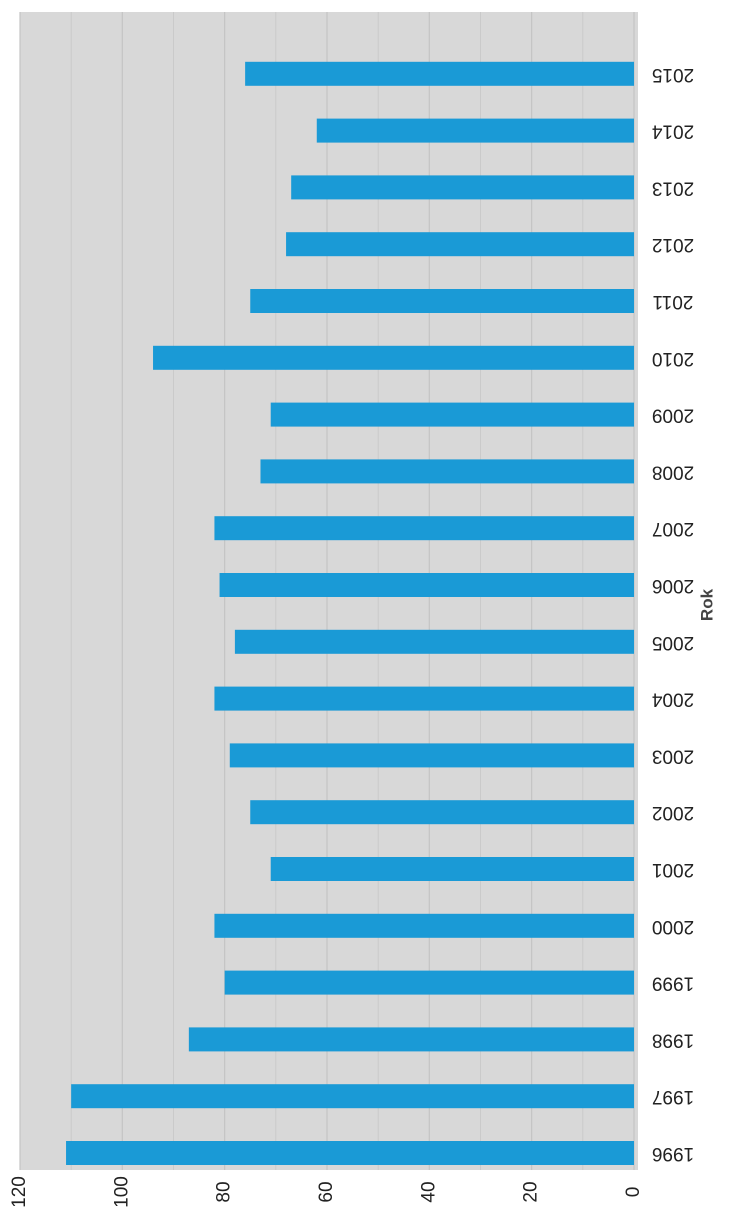 This screenshot has width=751, height=1211. Describe the element at coordinates (672, 131) in the screenshot. I see `category-label: 2014` at that location.